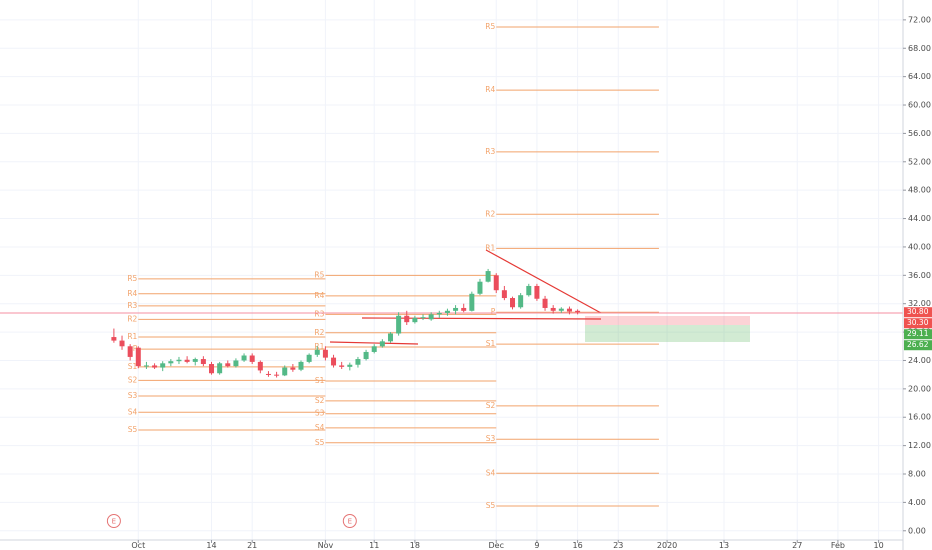  What do you see at coordinates (919, 445) in the screenshot?
I see `y-tick-label: 12.00` at bounding box center [919, 445].